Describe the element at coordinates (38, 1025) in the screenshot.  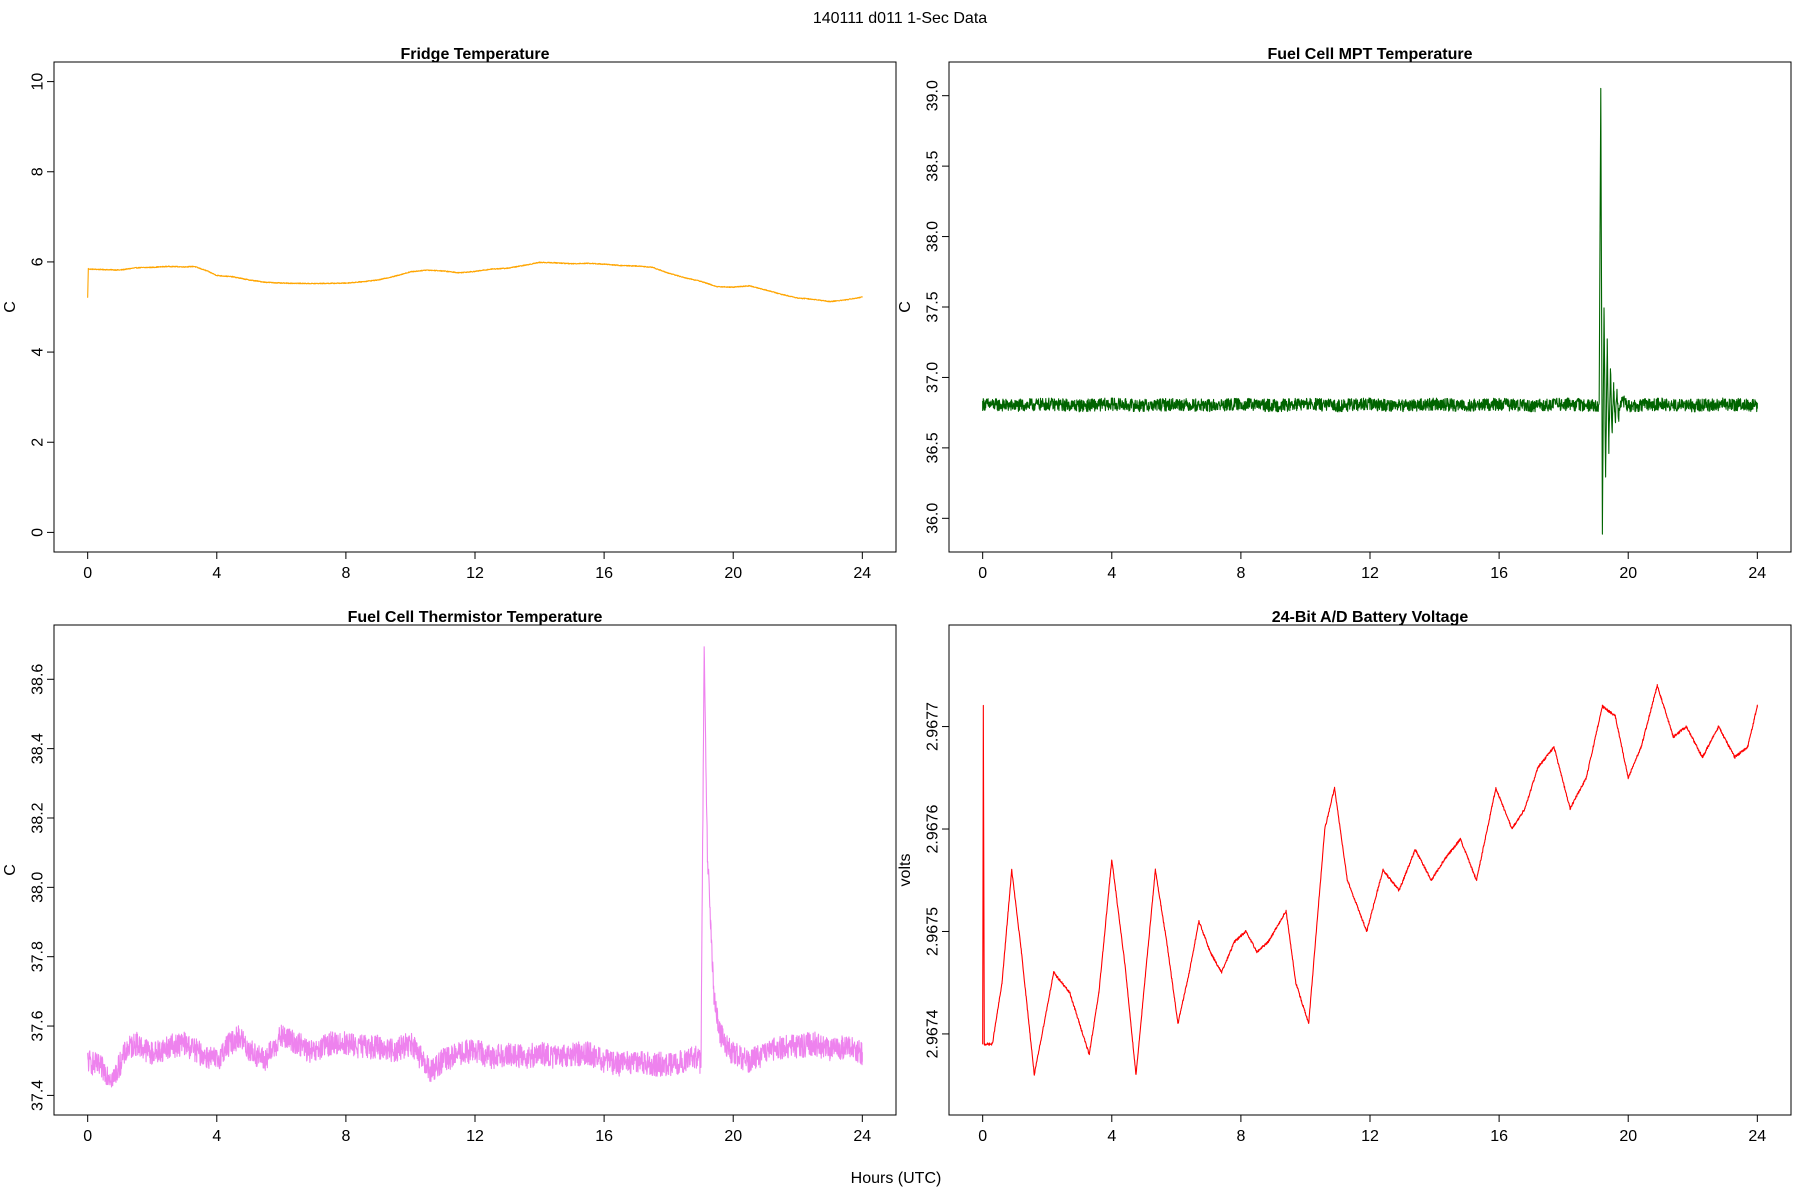
I see `y-tick-label: 37.6` at that location.